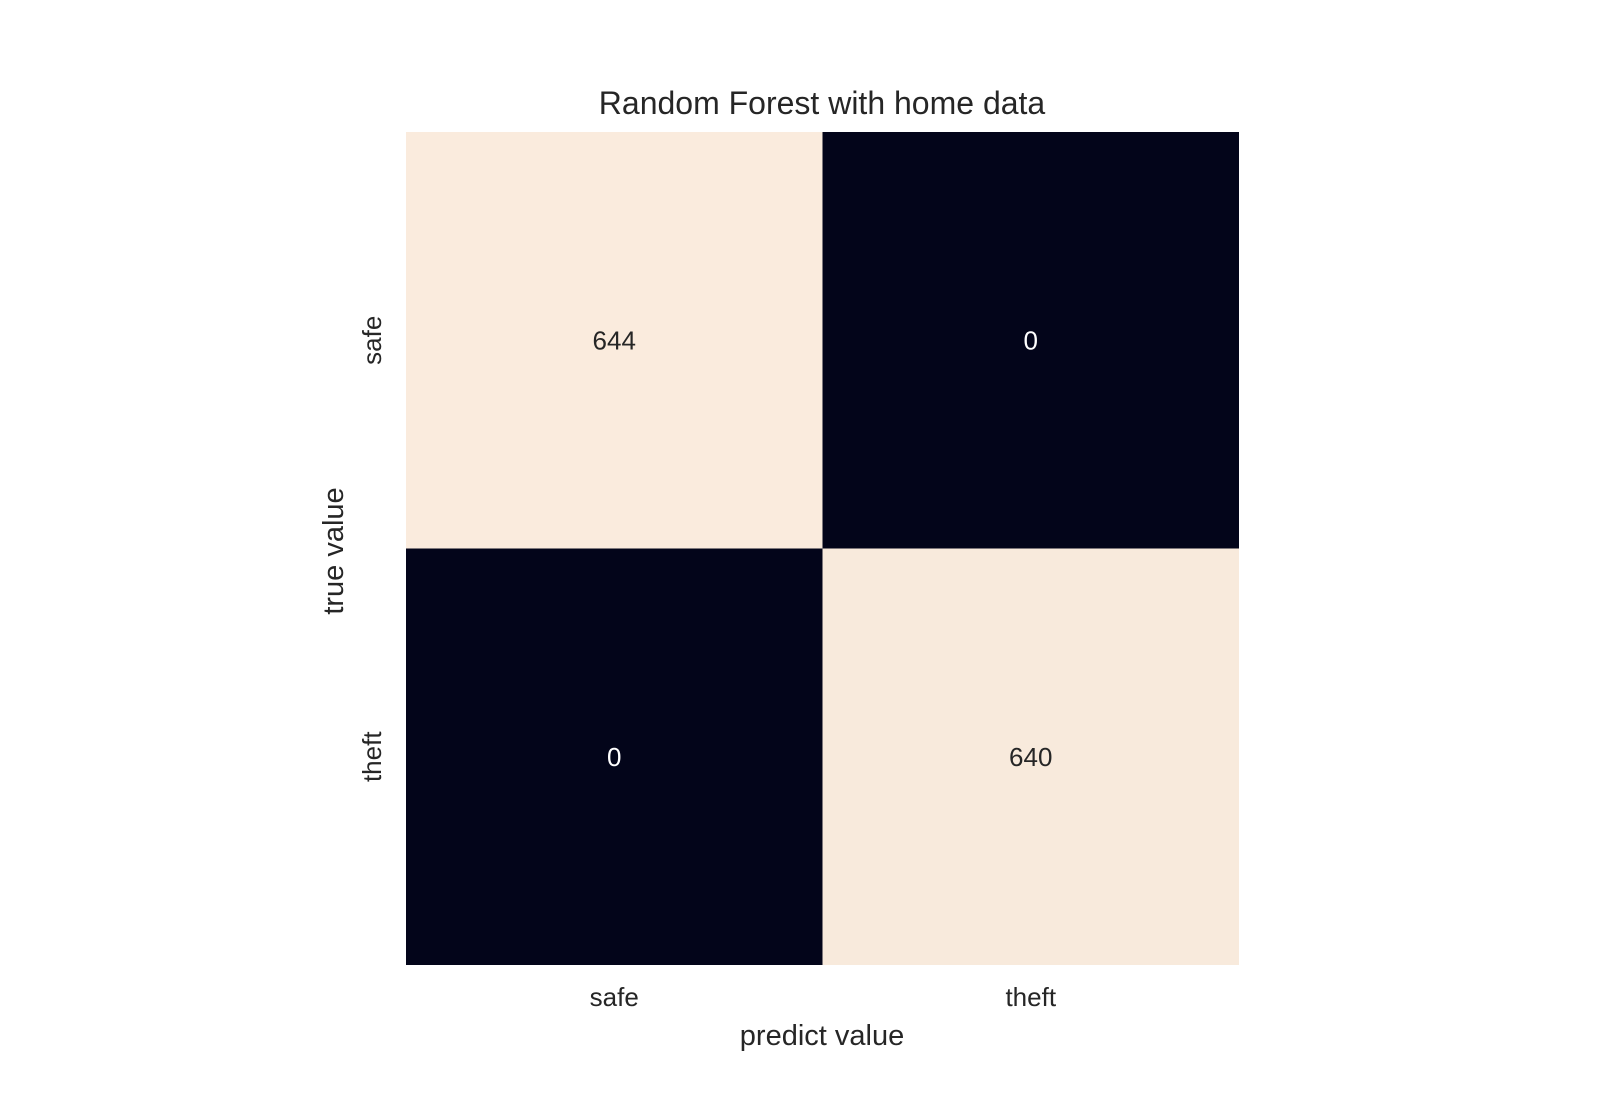 The height and width of the screenshot is (1105, 1600). I want to click on y-tick-labels: safe theft, so click(372, 549).